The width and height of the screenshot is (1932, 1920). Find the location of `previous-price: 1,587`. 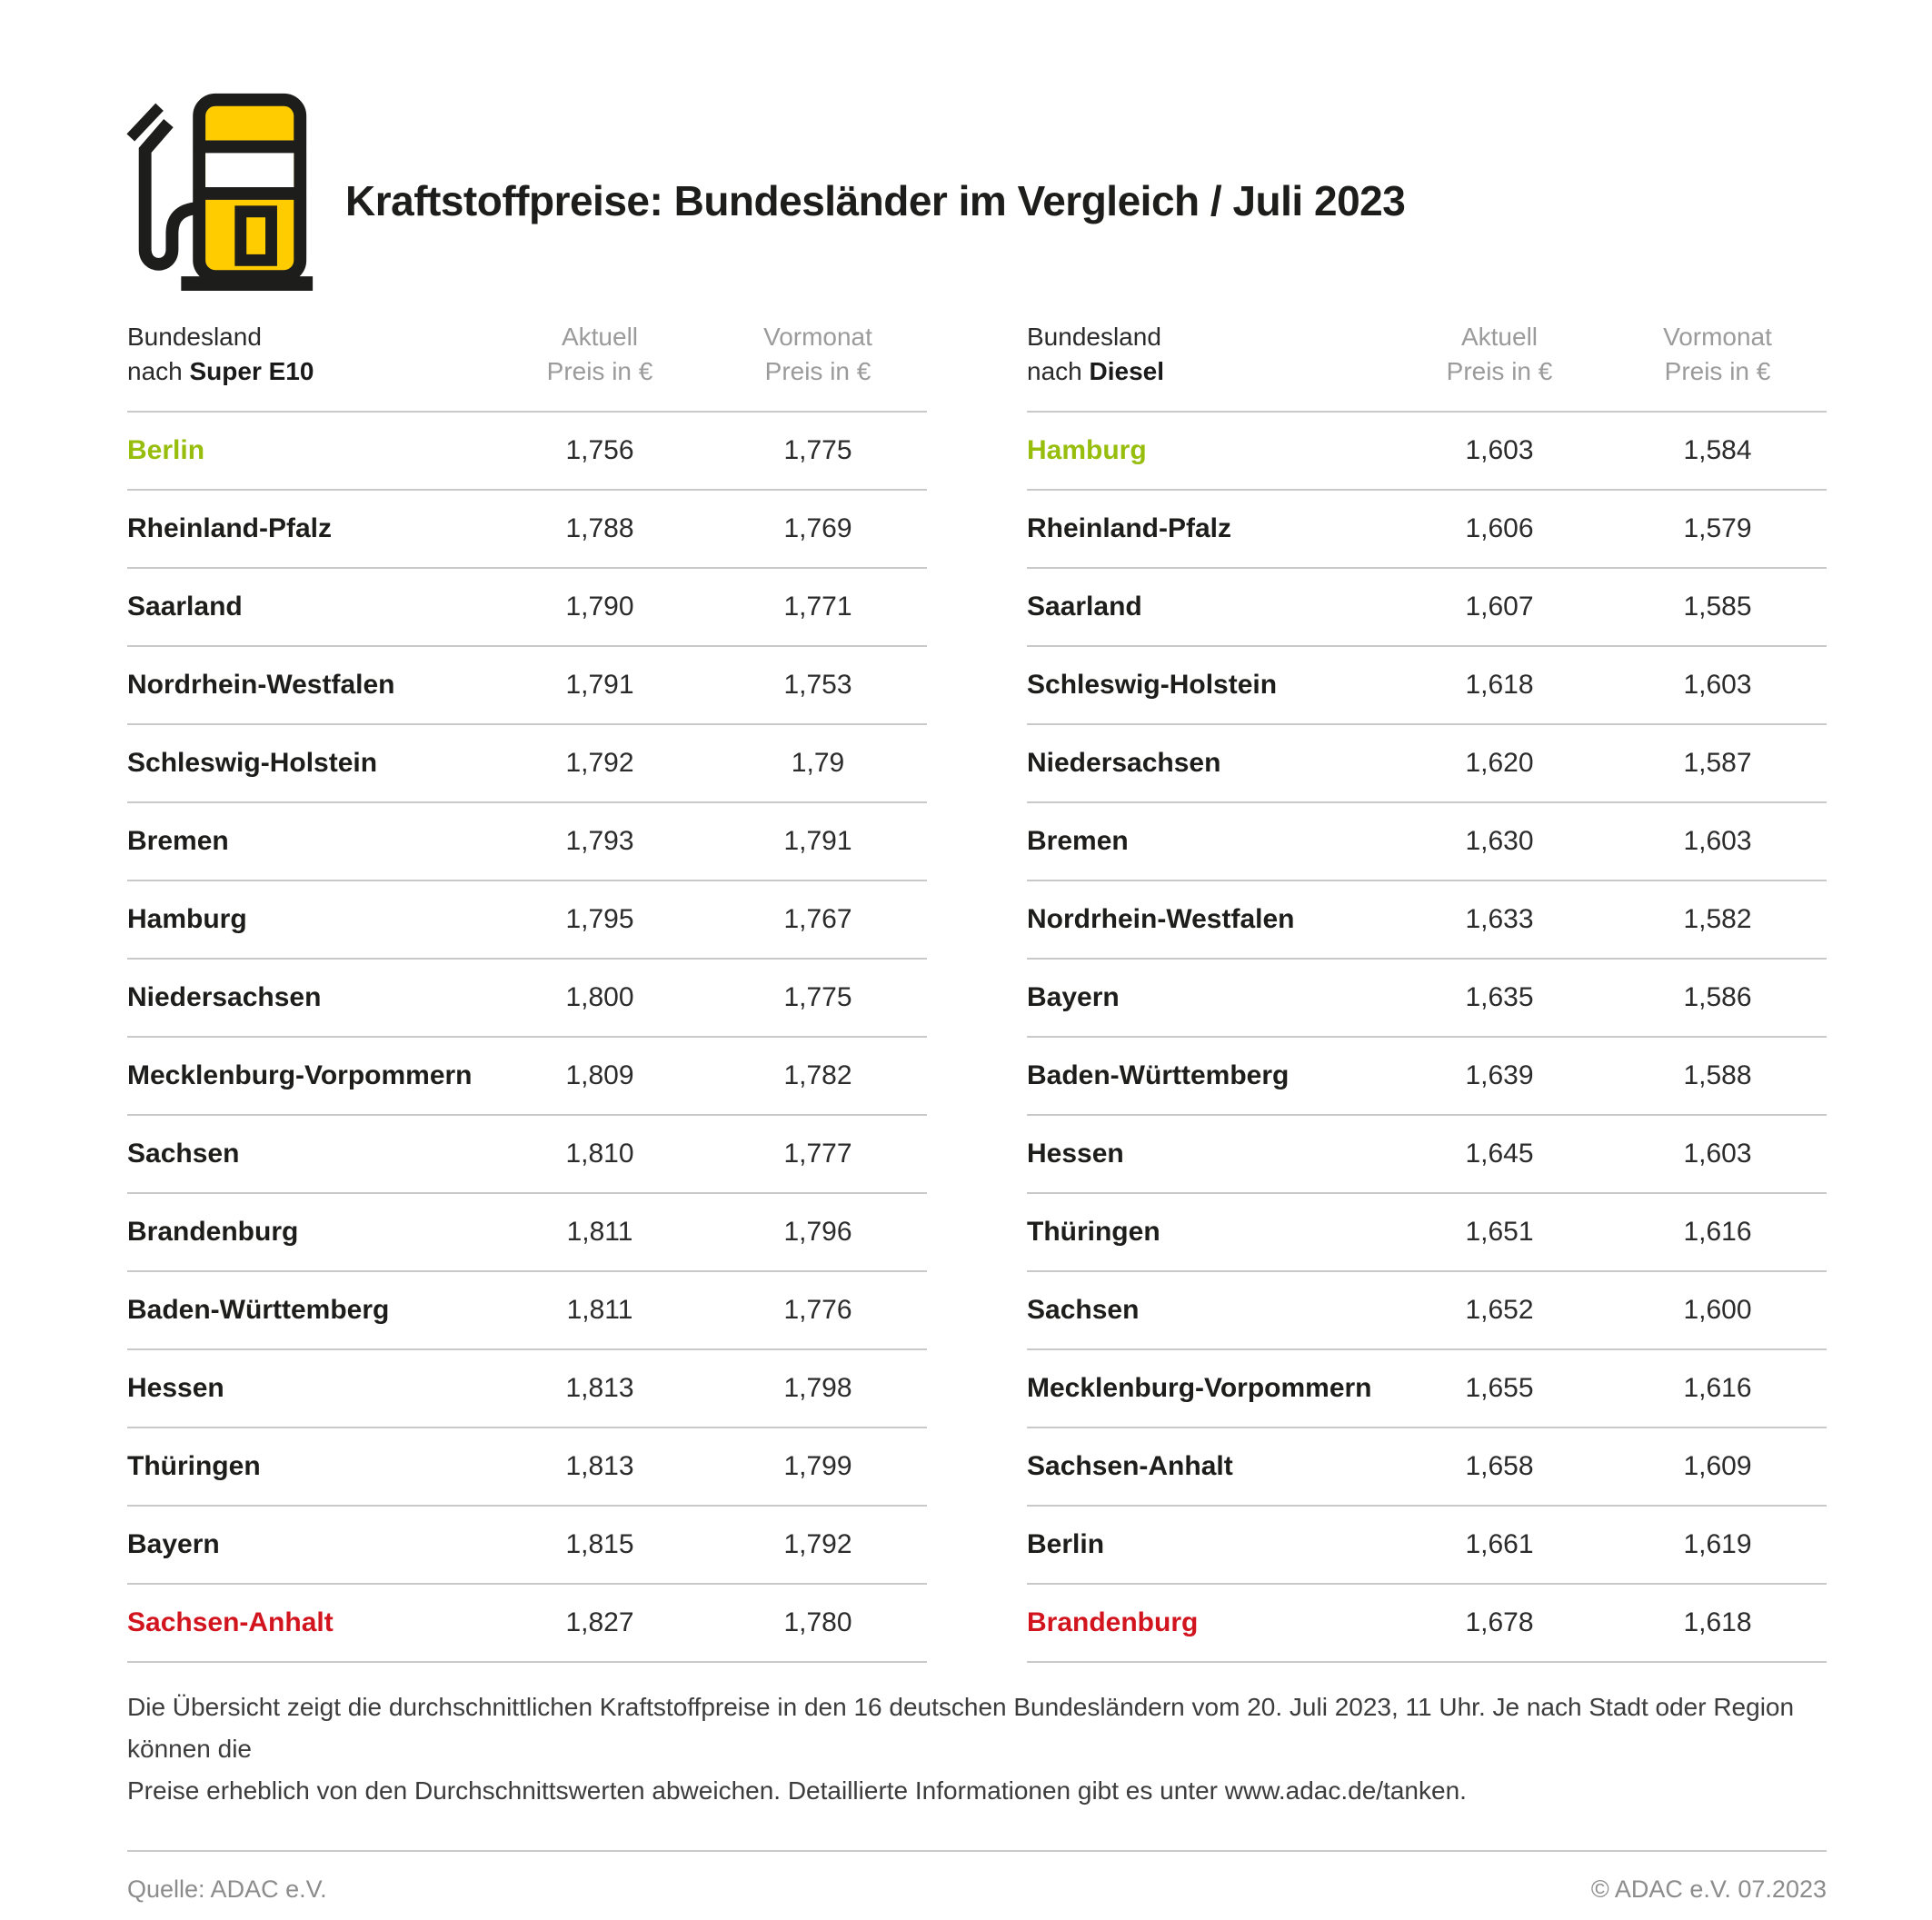

previous-price: 1,587 is located at coordinates (1718, 763).